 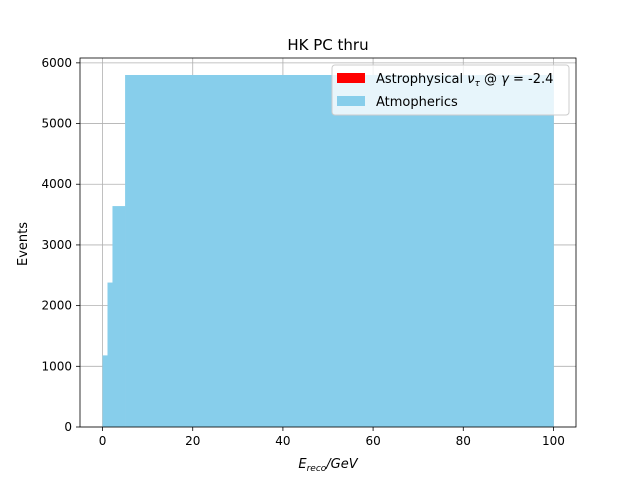 I want to click on legend-swatch-astro, so click(x=351, y=78).